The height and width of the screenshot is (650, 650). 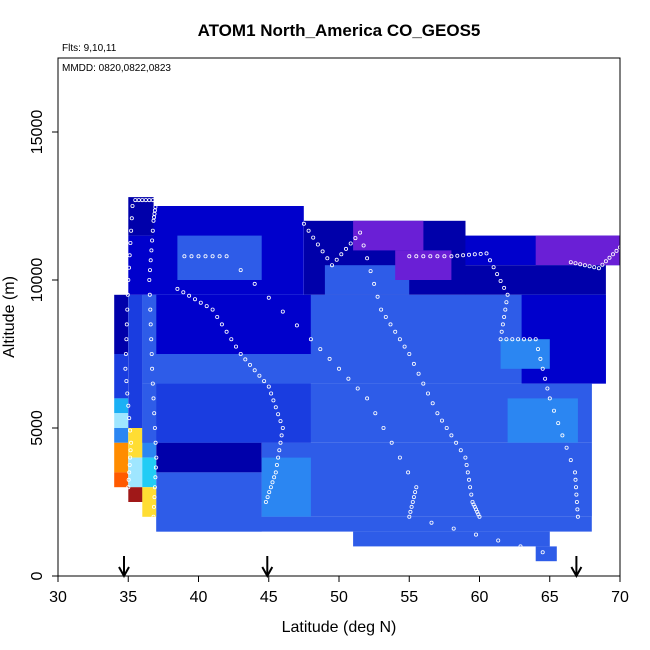 I want to click on dates-annotation: MMDD: 0820,0822,0823, so click(x=116, y=68).